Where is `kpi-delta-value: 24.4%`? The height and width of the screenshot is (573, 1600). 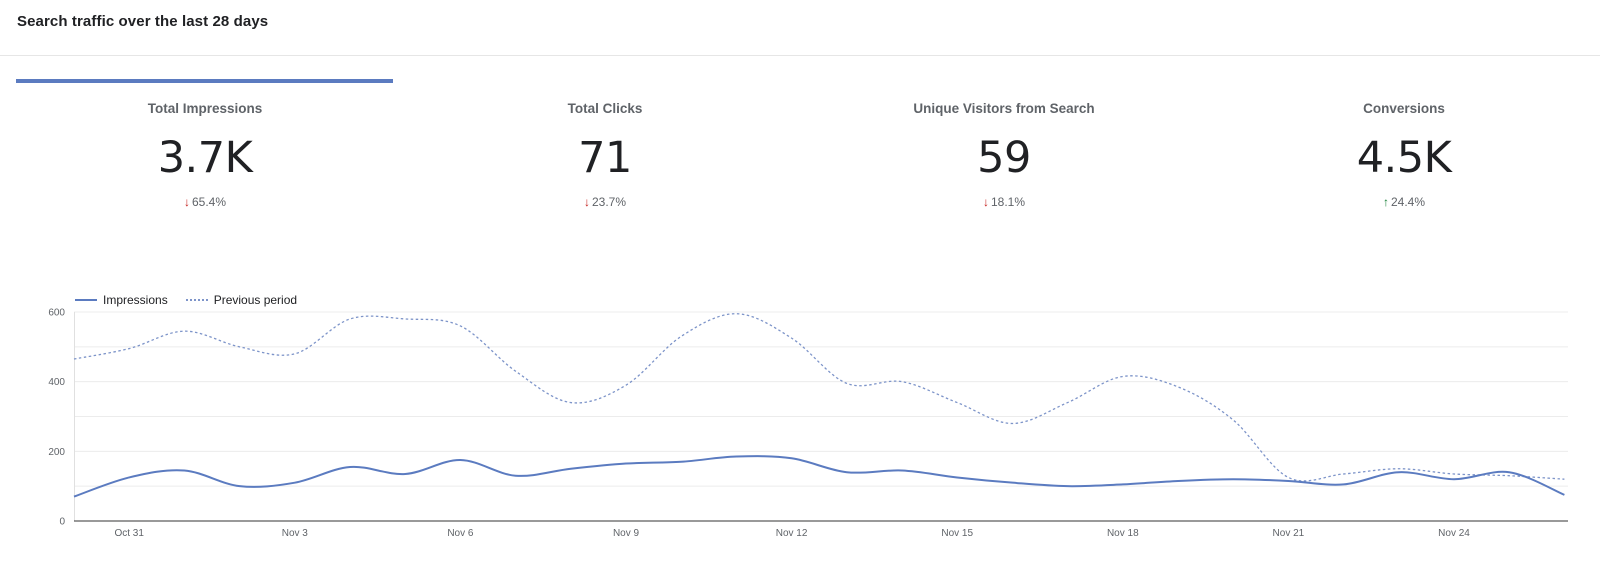 kpi-delta-value: 24.4% is located at coordinates (1408, 202).